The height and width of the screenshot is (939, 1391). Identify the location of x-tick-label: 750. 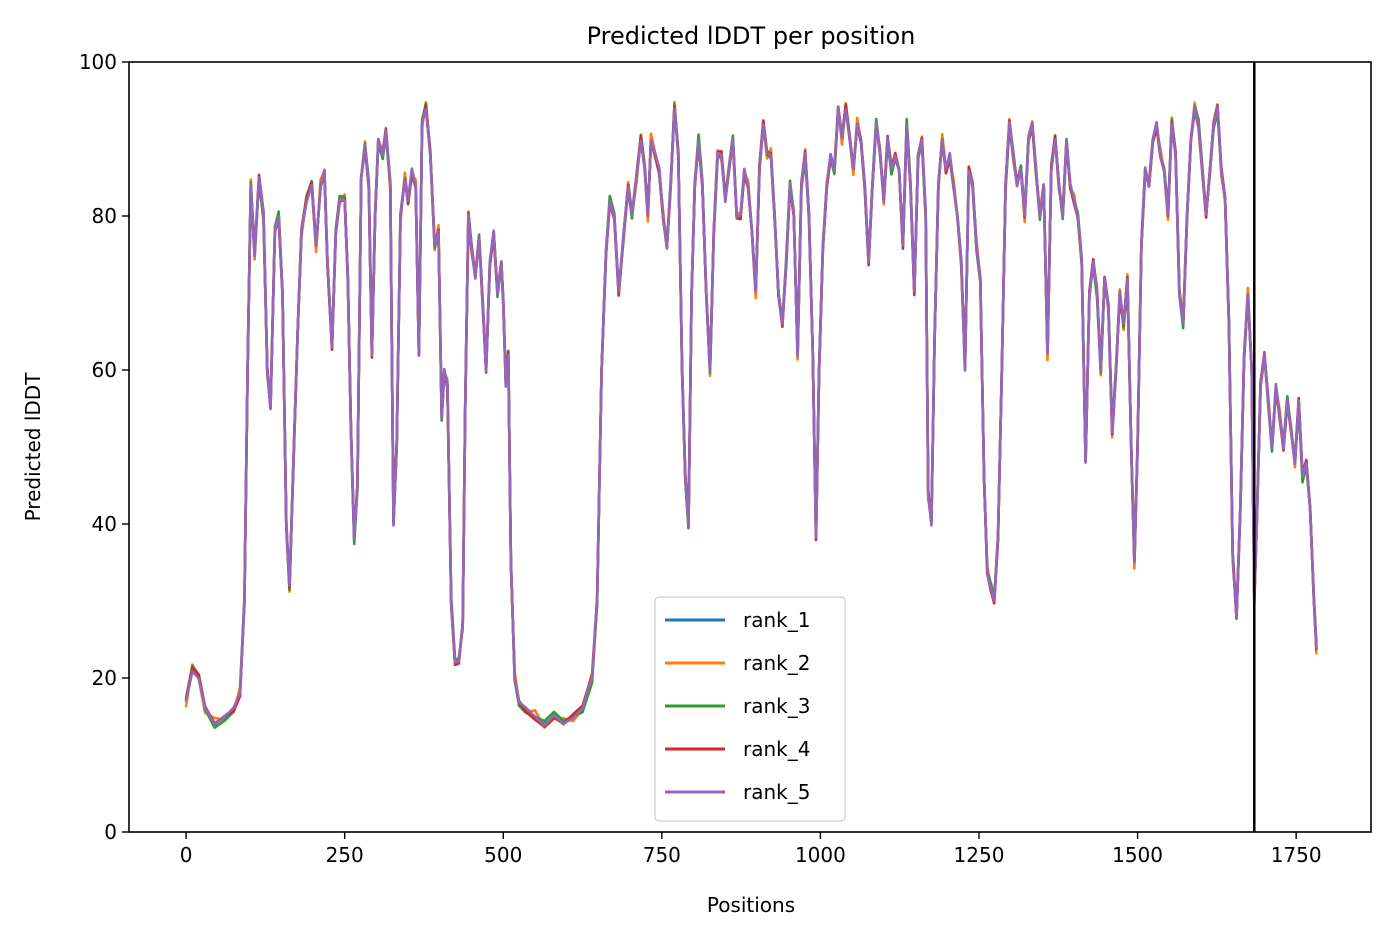
(662, 855).